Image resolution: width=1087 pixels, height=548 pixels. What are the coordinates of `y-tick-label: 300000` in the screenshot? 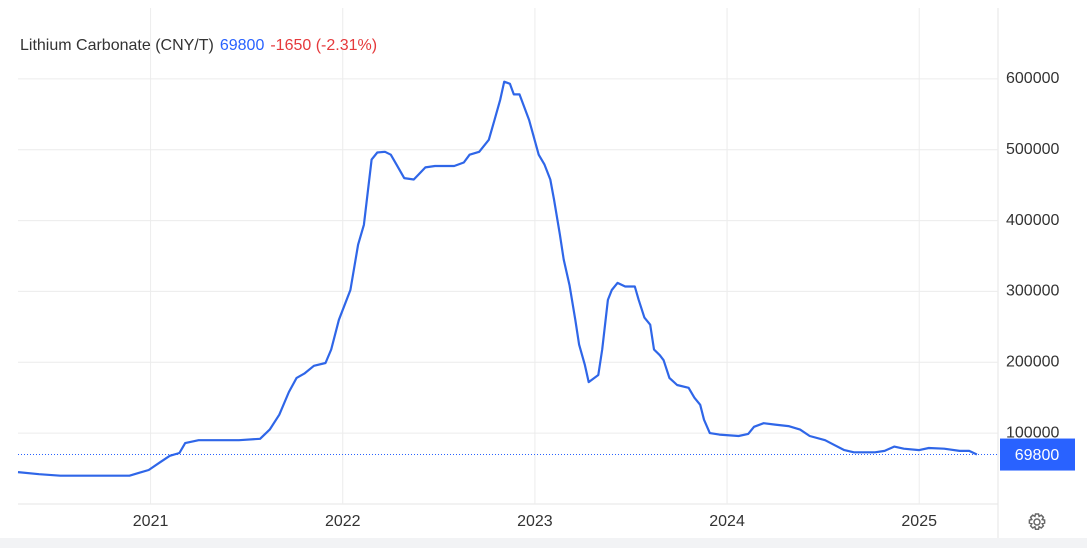 It's located at (1032, 291).